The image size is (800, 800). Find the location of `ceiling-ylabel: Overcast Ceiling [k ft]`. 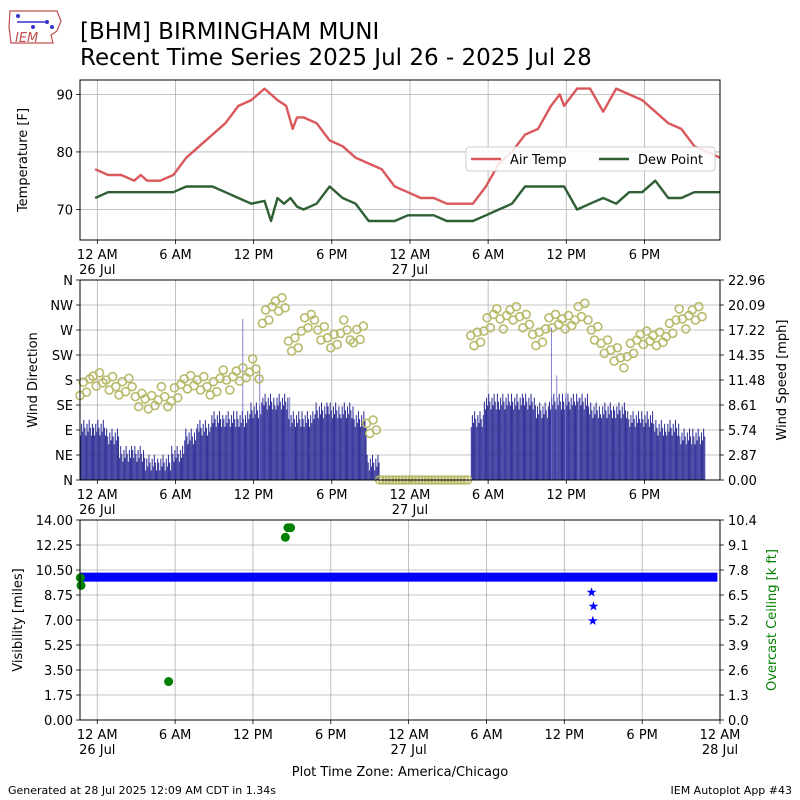

ceiling-ylabel: Overcast Ceiling [k ft] is located at coordinates (772, 620).